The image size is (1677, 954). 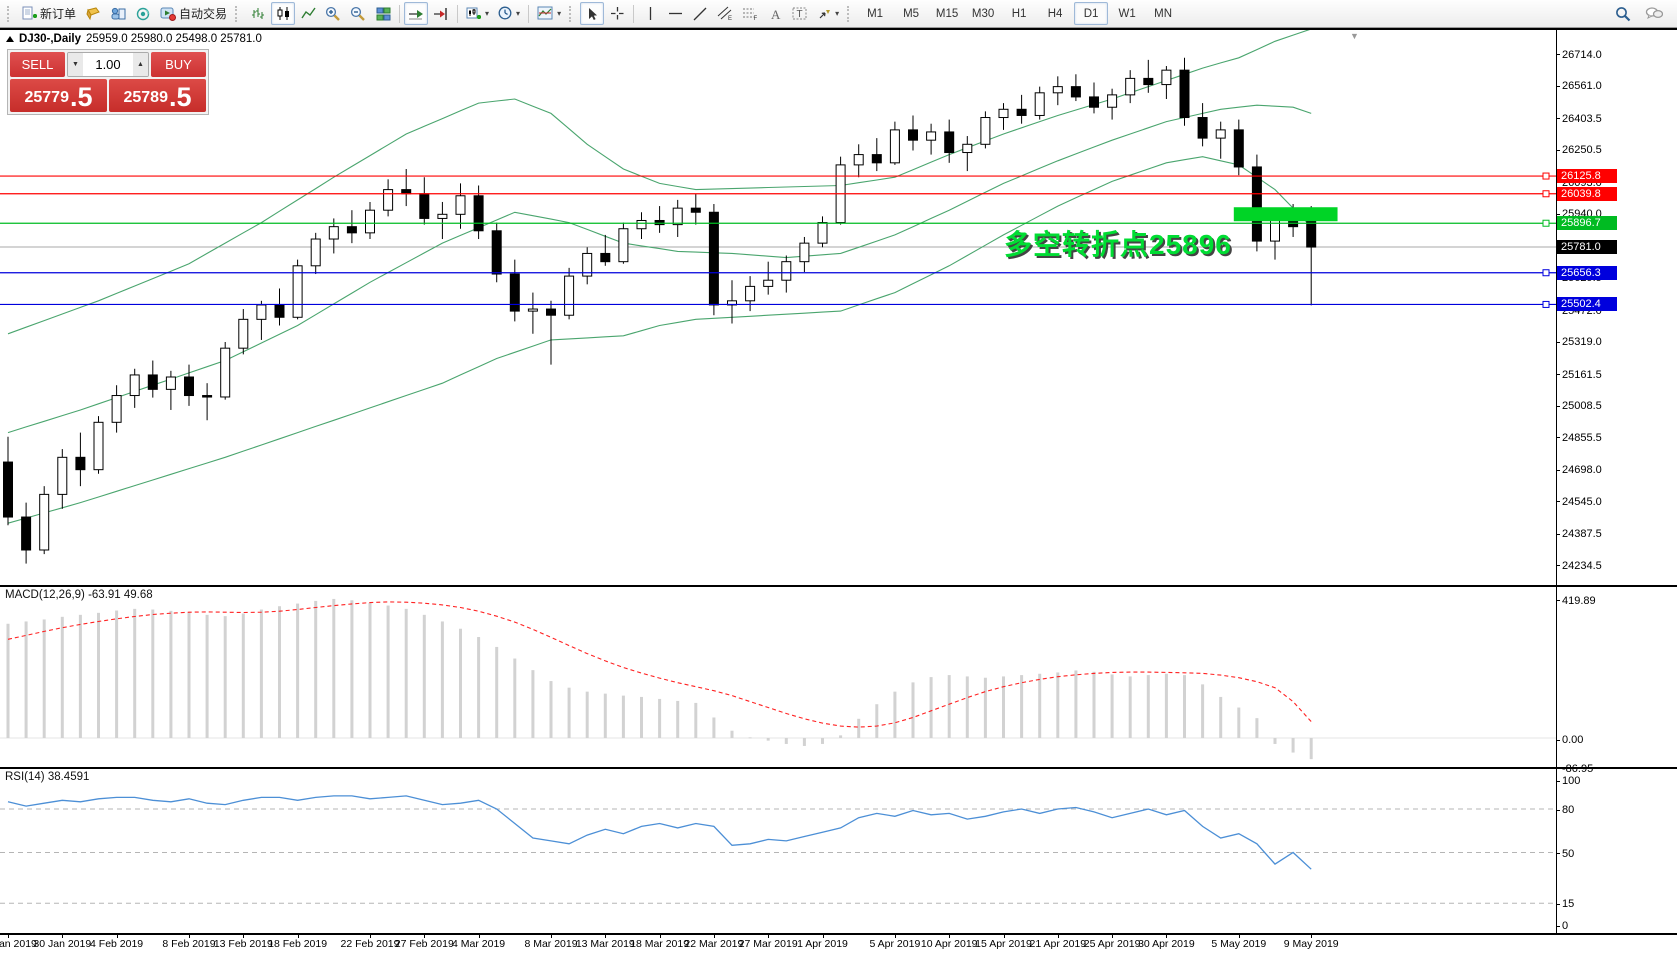 I want to click on volume-decrease-button: ▼, so click(x=75, y=64).